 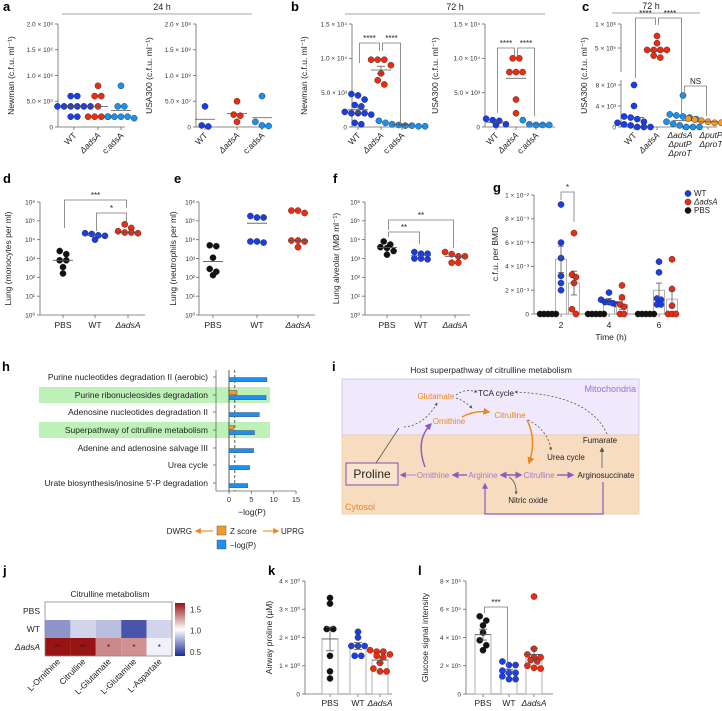 What do you see at coordinates (455, 7) in the screenshot?
I see `header-72h-b: 72 h` at bounding box center [455, 7].